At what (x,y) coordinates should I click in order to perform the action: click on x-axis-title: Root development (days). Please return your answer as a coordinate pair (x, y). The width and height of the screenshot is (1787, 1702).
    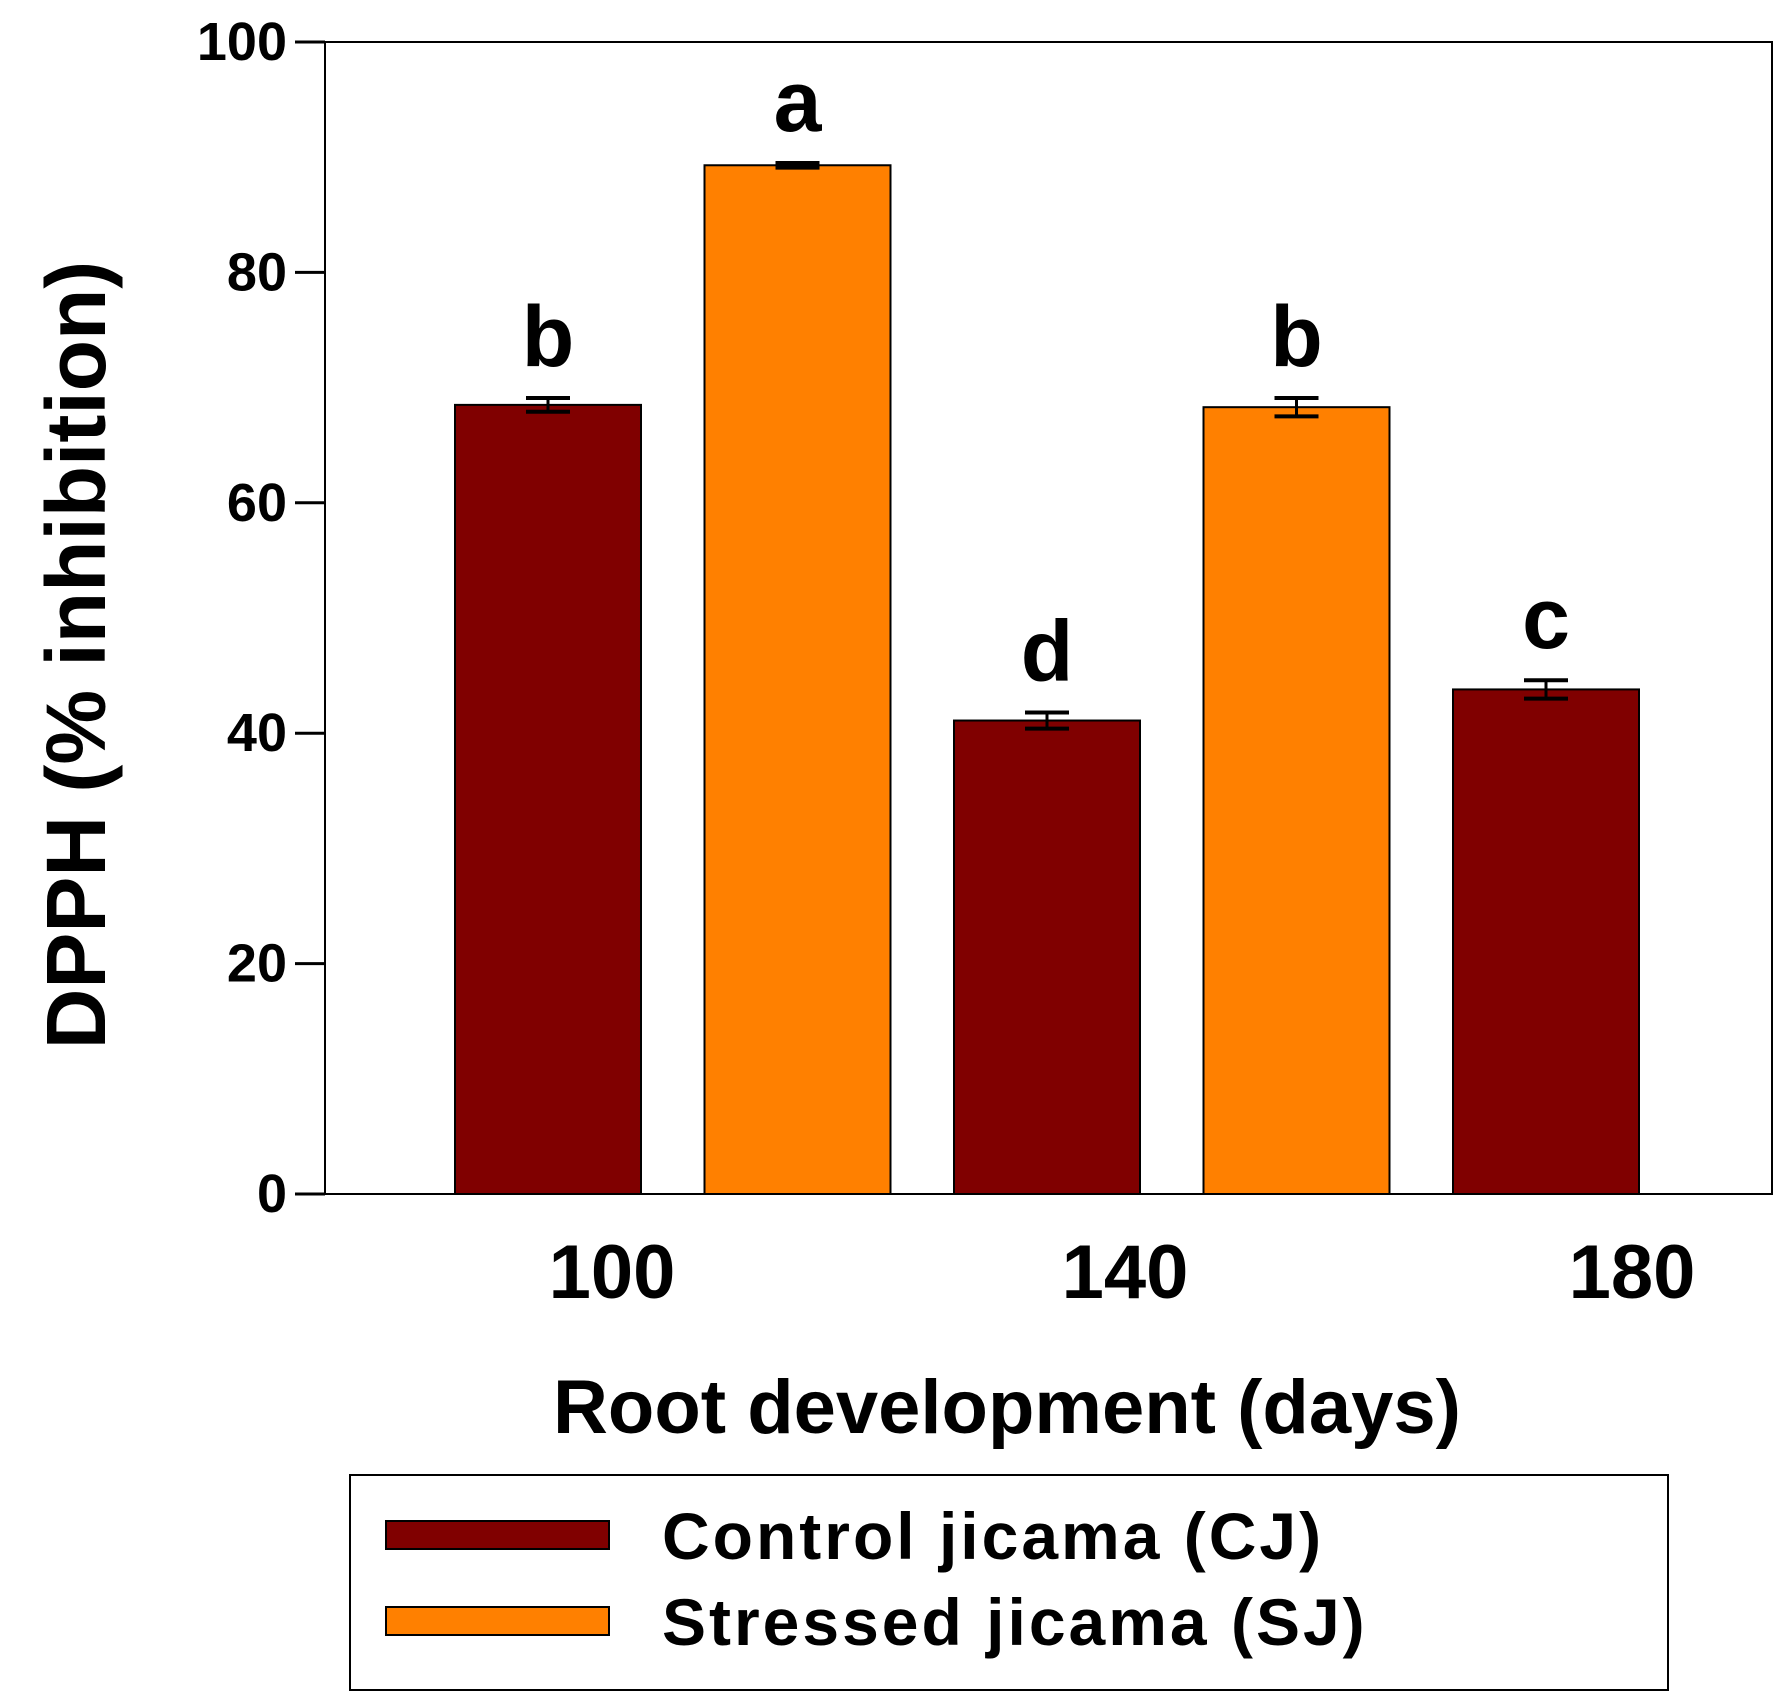
    Looking at the image, I should click on (1007, 1407).